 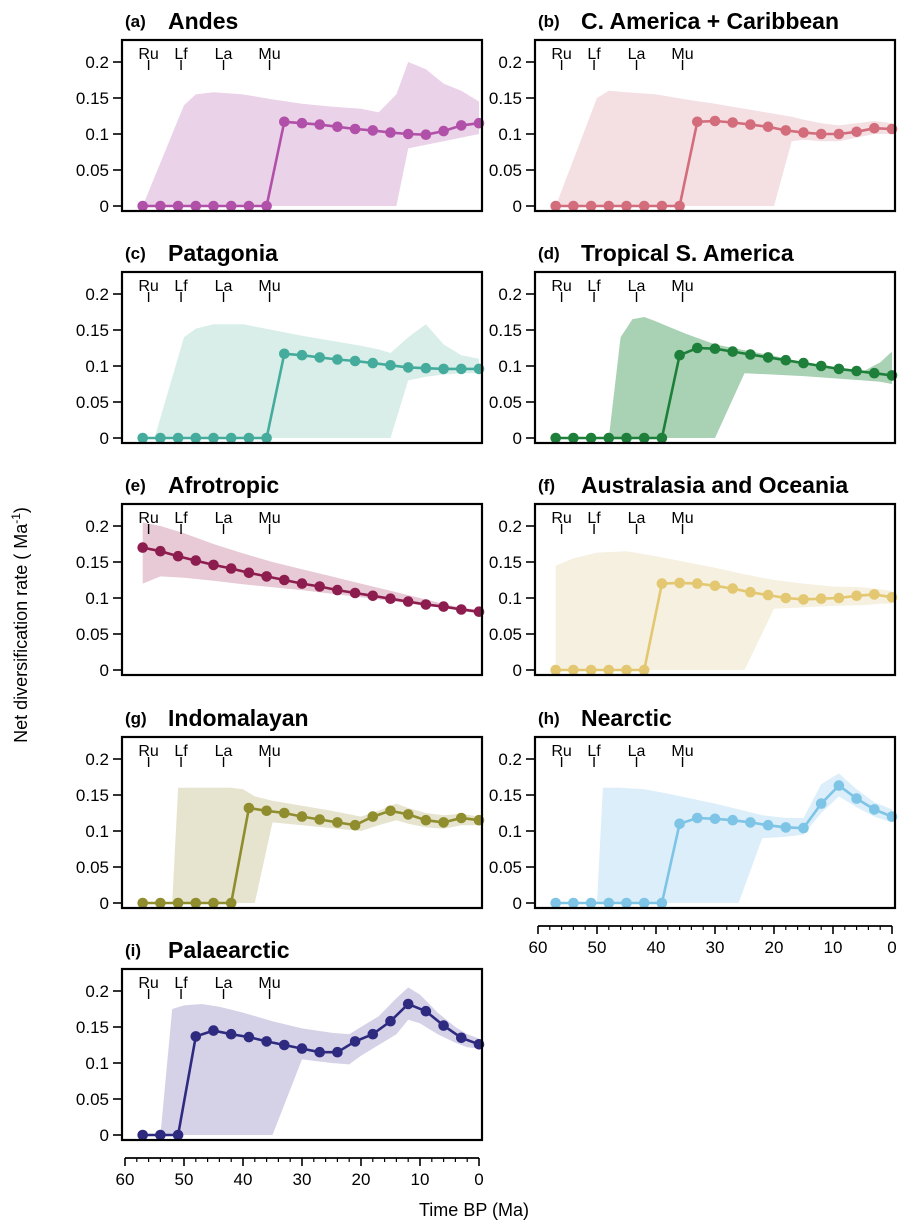 I want to click on y-tick-label: 0.2, so click(x=510, y=526).